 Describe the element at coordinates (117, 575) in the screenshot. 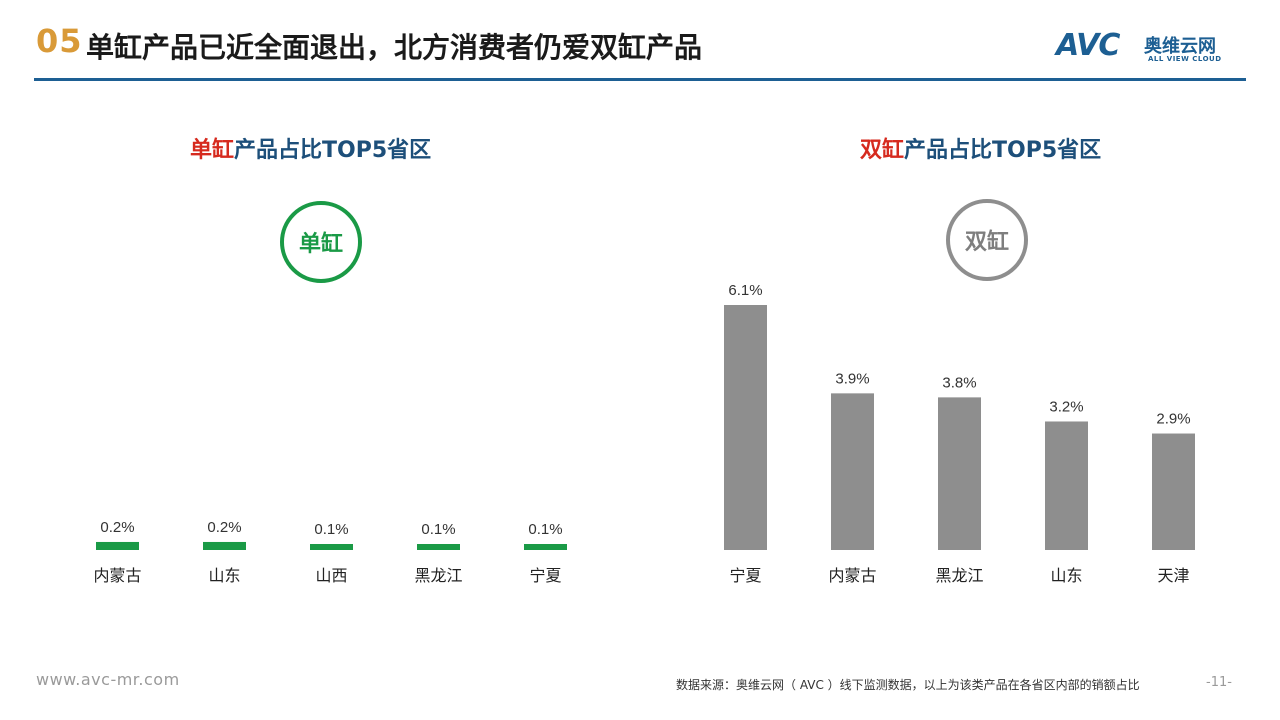

I see `single-category-label-0: 内蒙古` at that location.